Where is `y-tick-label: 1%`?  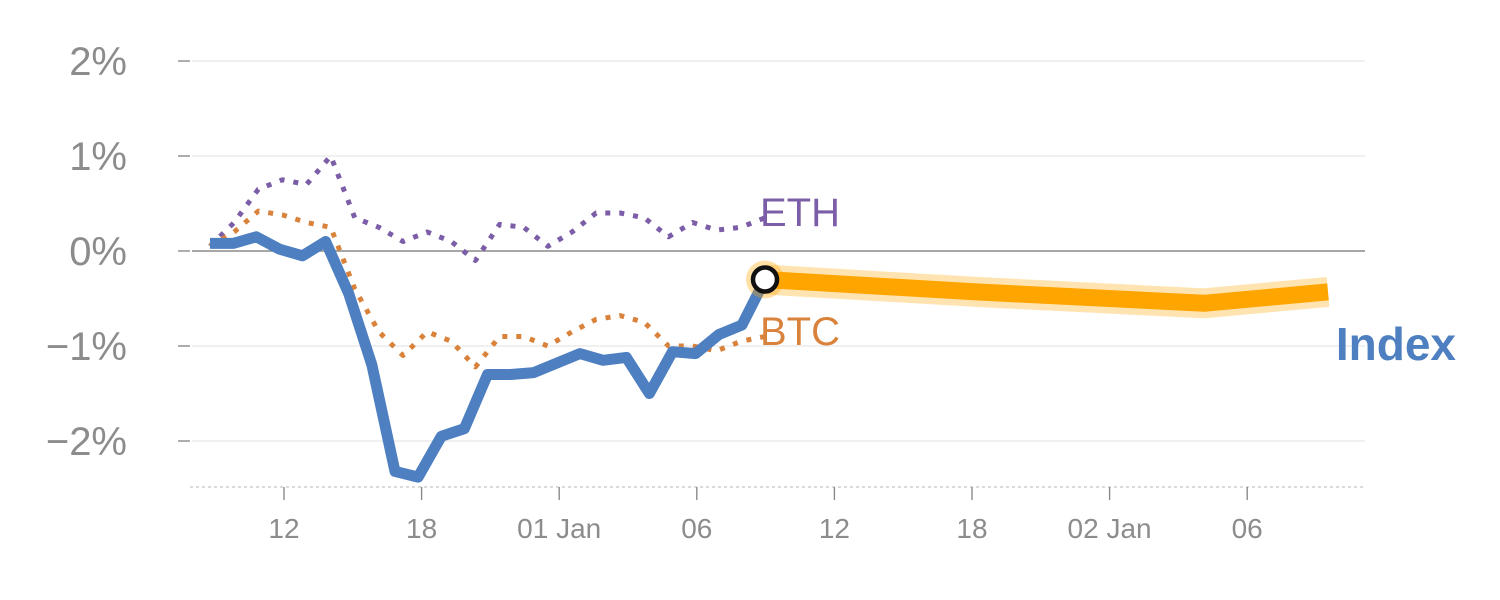 y-tick-label: 1% is located at coordinates (98, 157).